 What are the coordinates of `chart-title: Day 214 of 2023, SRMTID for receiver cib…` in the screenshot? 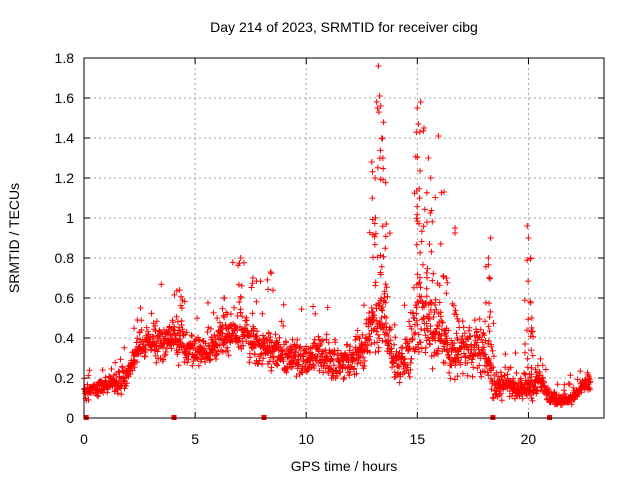 It's located at (344, 27).